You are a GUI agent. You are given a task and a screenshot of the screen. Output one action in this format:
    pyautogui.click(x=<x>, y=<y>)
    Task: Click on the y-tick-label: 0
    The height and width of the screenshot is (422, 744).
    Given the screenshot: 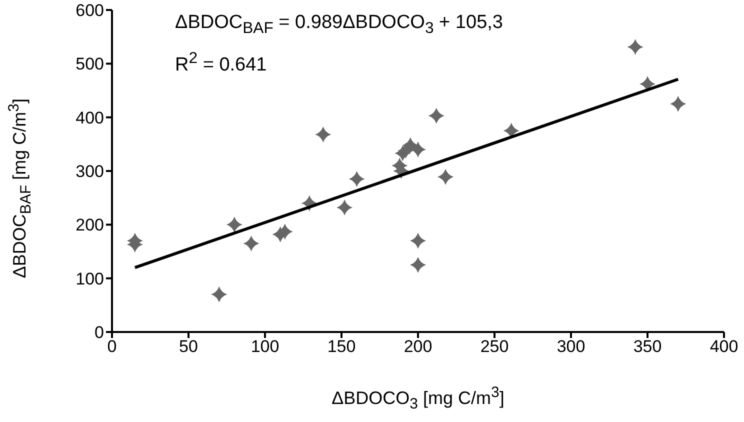 What is the action you would take?
    pyautogui.click(x=99, y=332)
    